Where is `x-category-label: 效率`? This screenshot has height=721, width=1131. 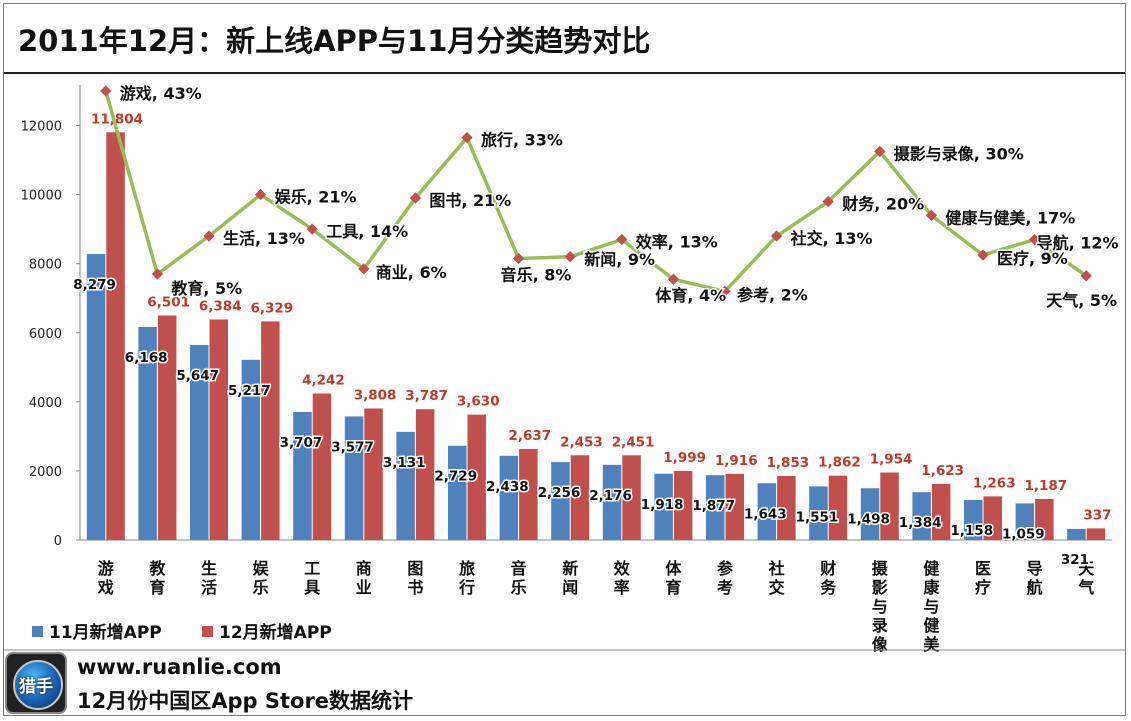
x-category-label: 效率 is located at coordinates (622, 578).